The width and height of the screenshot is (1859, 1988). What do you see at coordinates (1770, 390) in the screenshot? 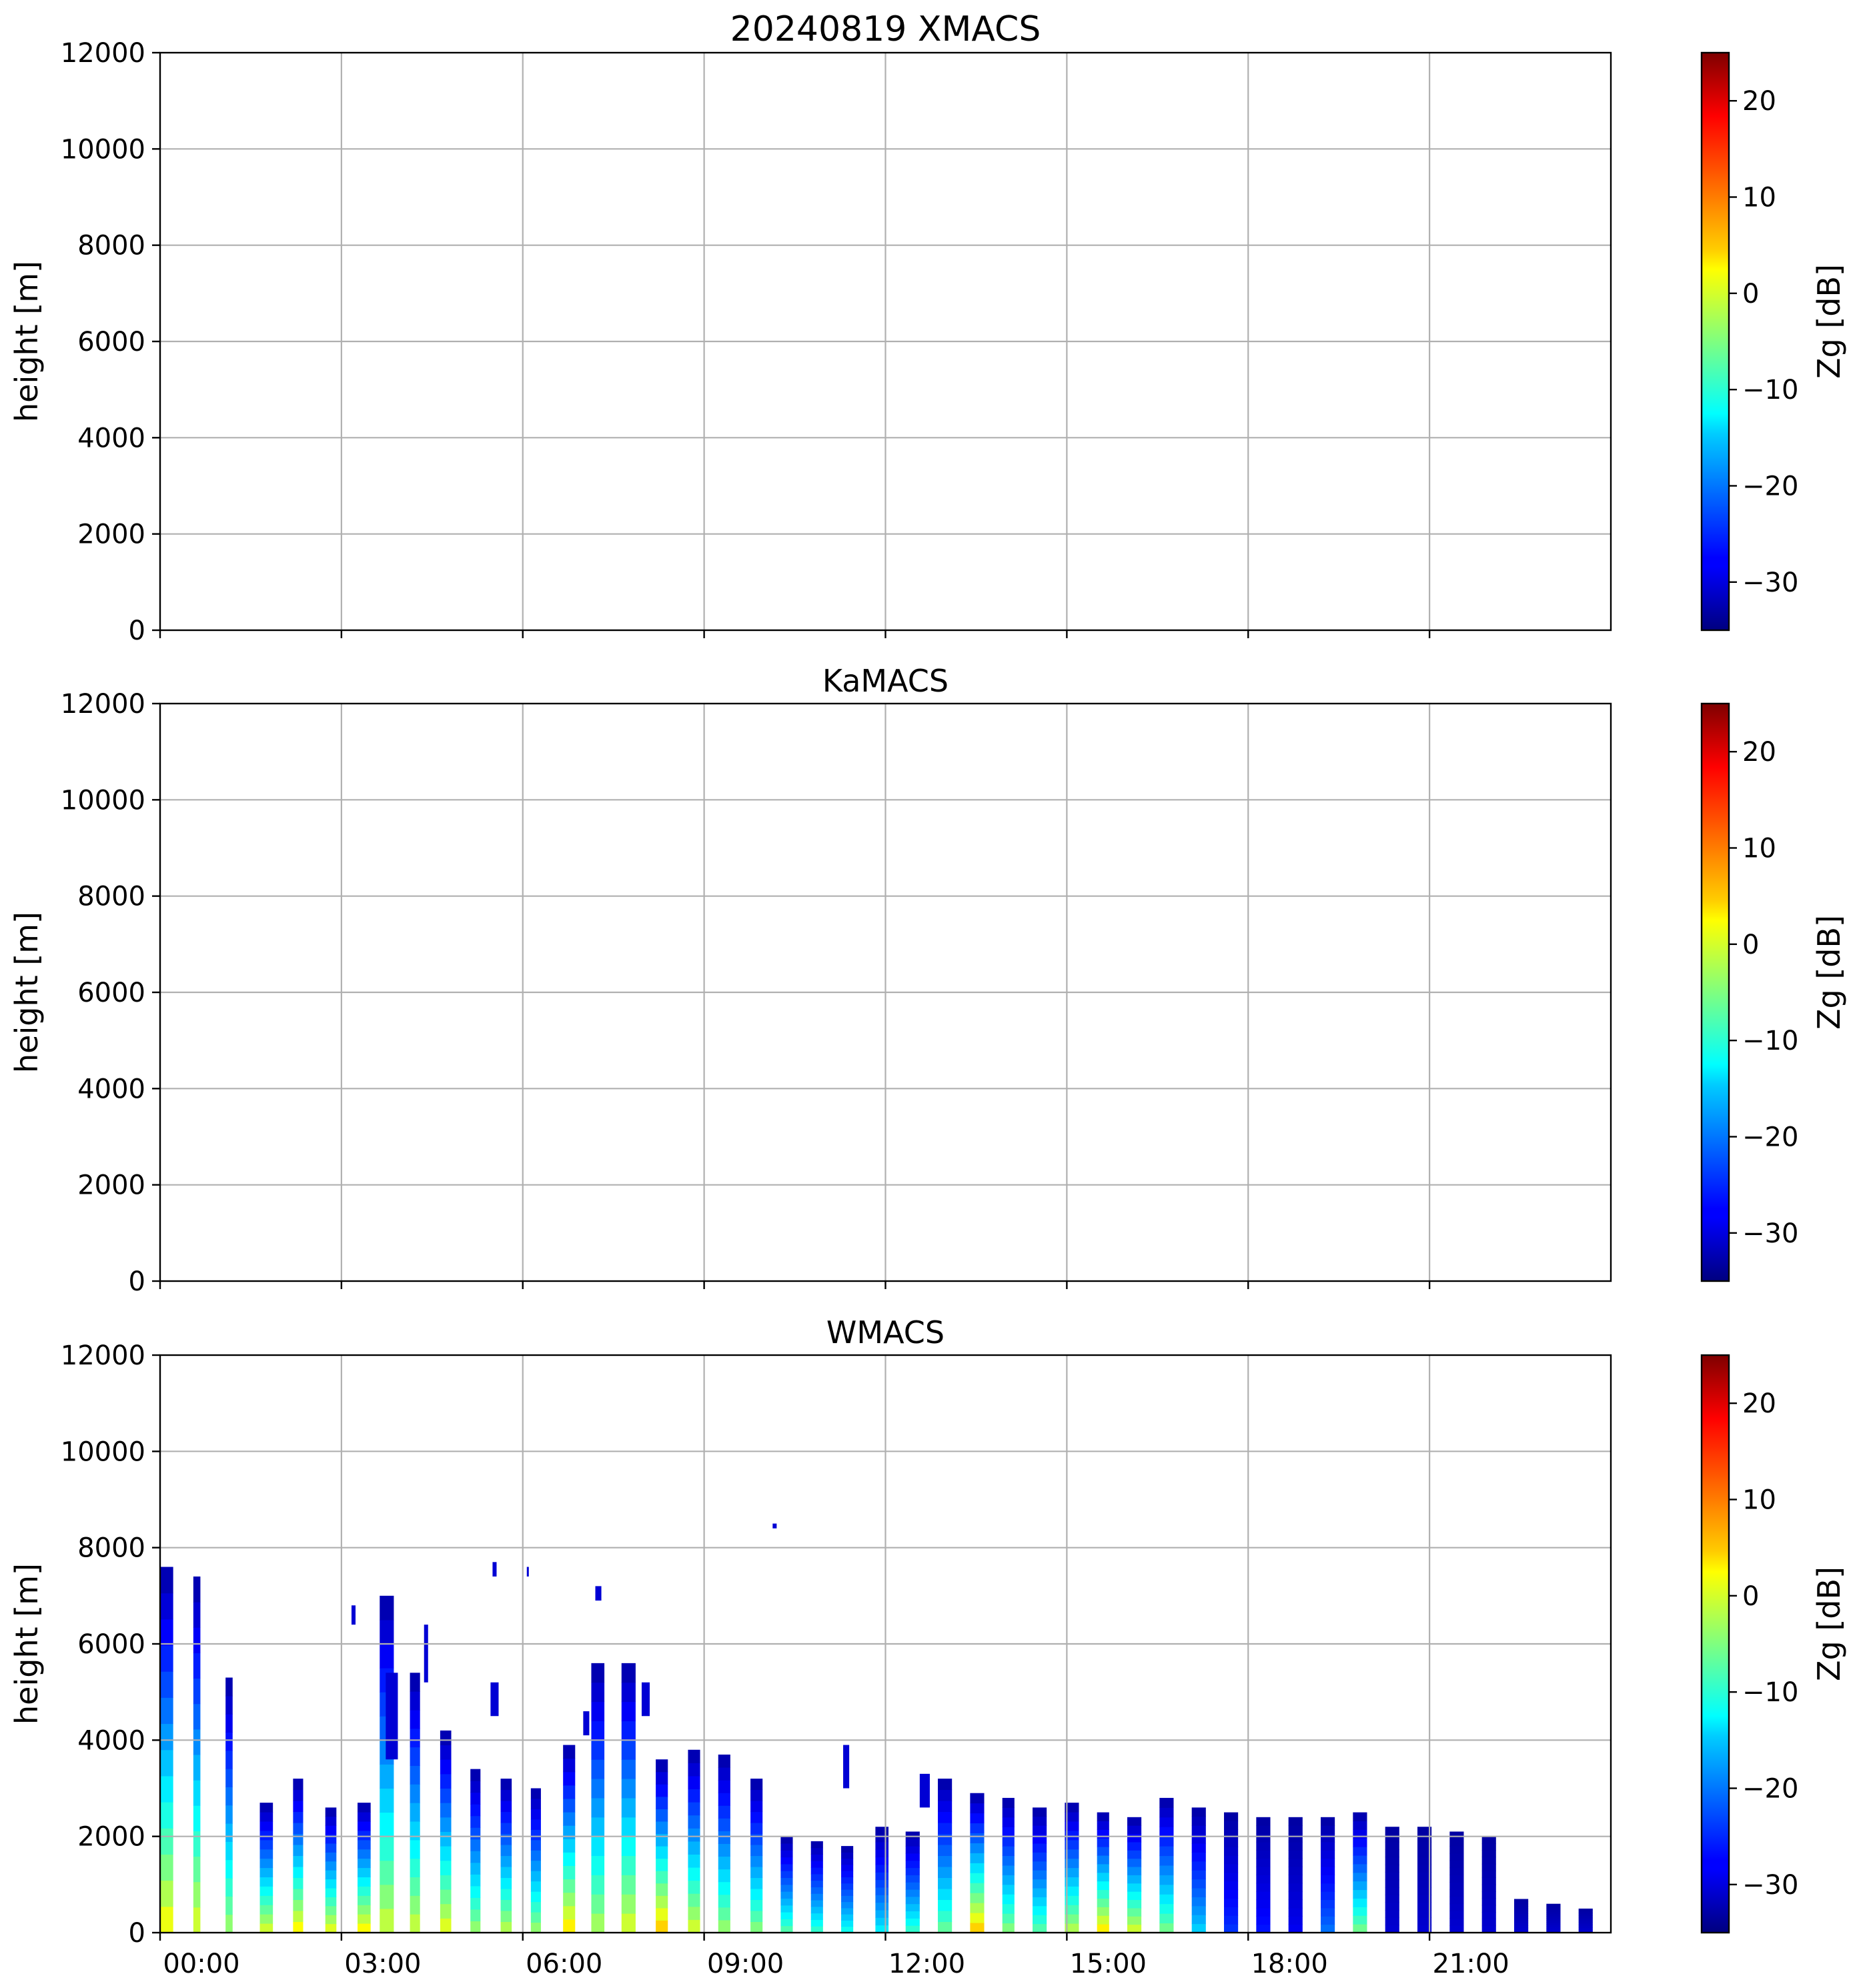
I see `colorbar-tick-label: −10` at bounding box center [1770, 390].